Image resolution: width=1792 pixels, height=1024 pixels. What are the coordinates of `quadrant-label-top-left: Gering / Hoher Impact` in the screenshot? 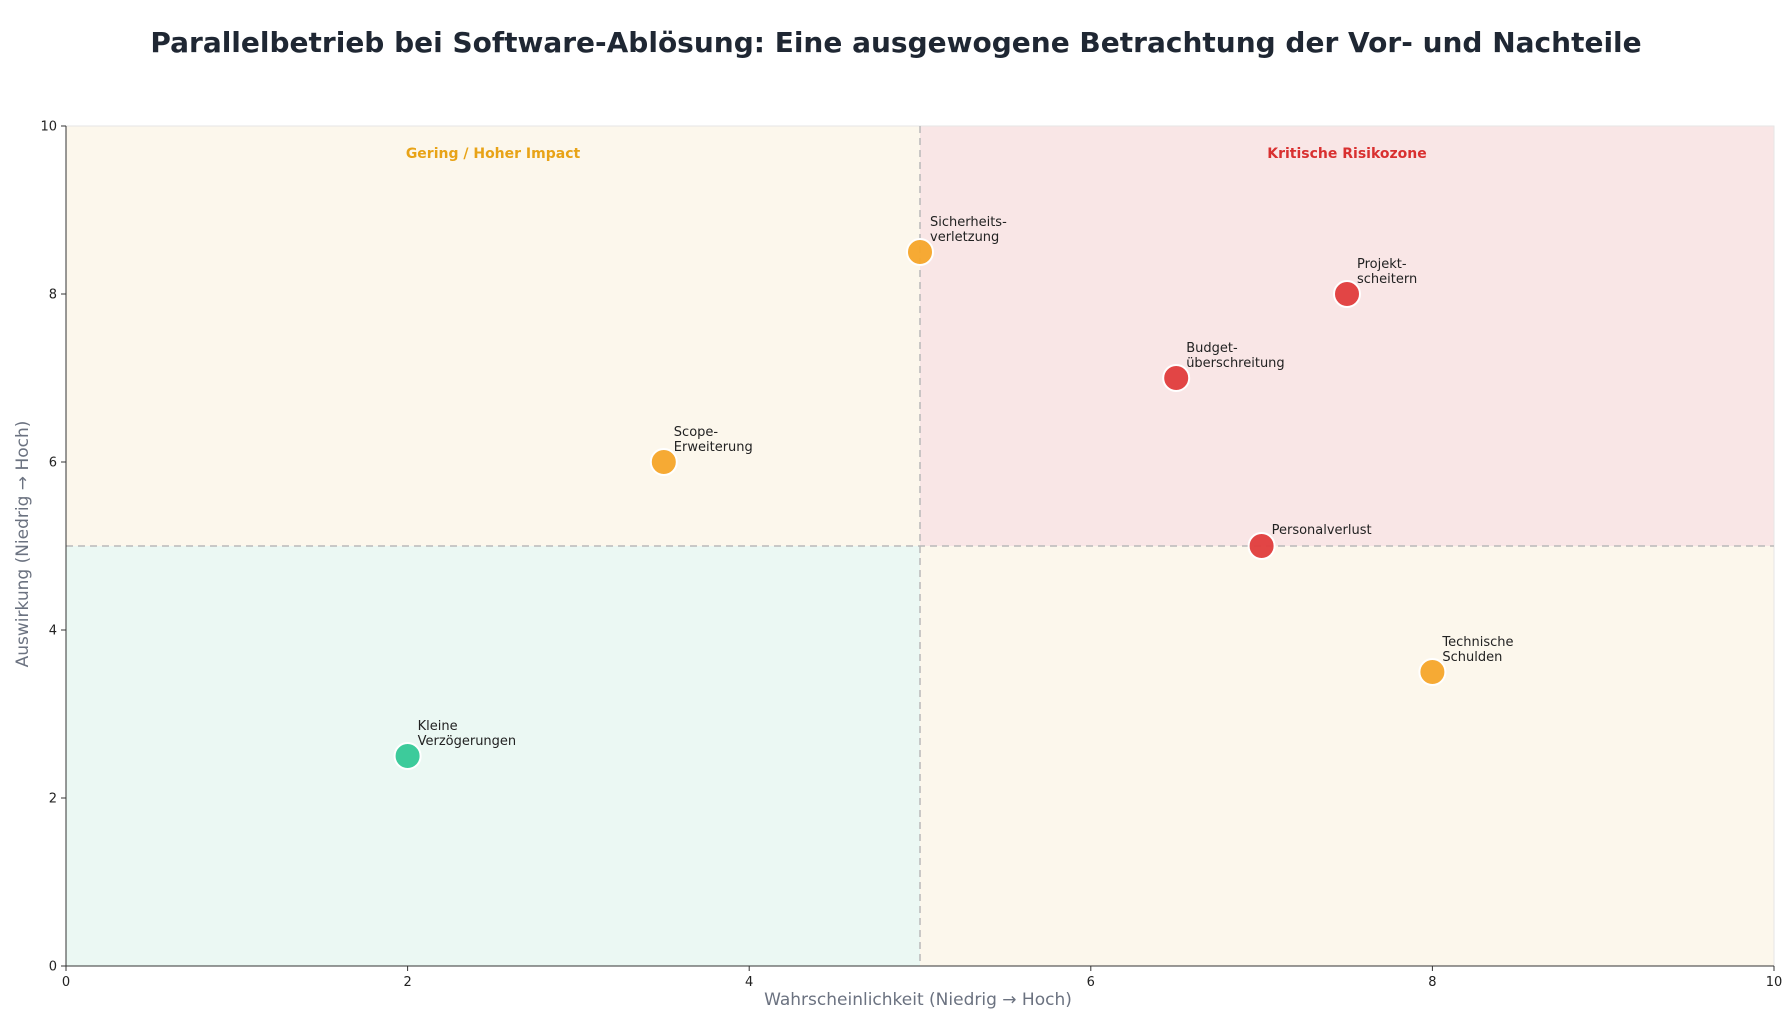 It's located at (493, 154).